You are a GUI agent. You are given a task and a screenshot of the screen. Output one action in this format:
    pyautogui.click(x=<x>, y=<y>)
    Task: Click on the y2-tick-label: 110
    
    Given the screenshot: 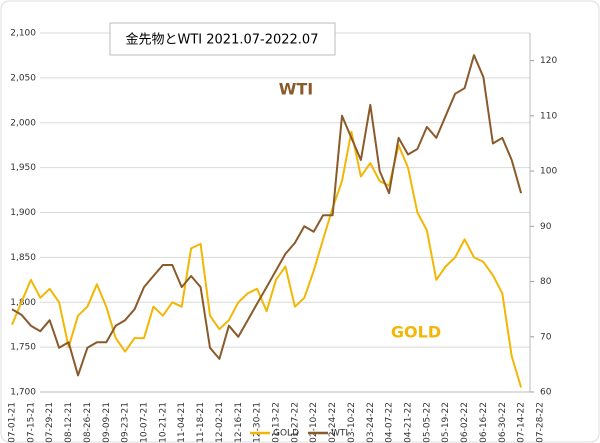 What is the action you would take?
    pyautogui.click(x=548, y=116)
    